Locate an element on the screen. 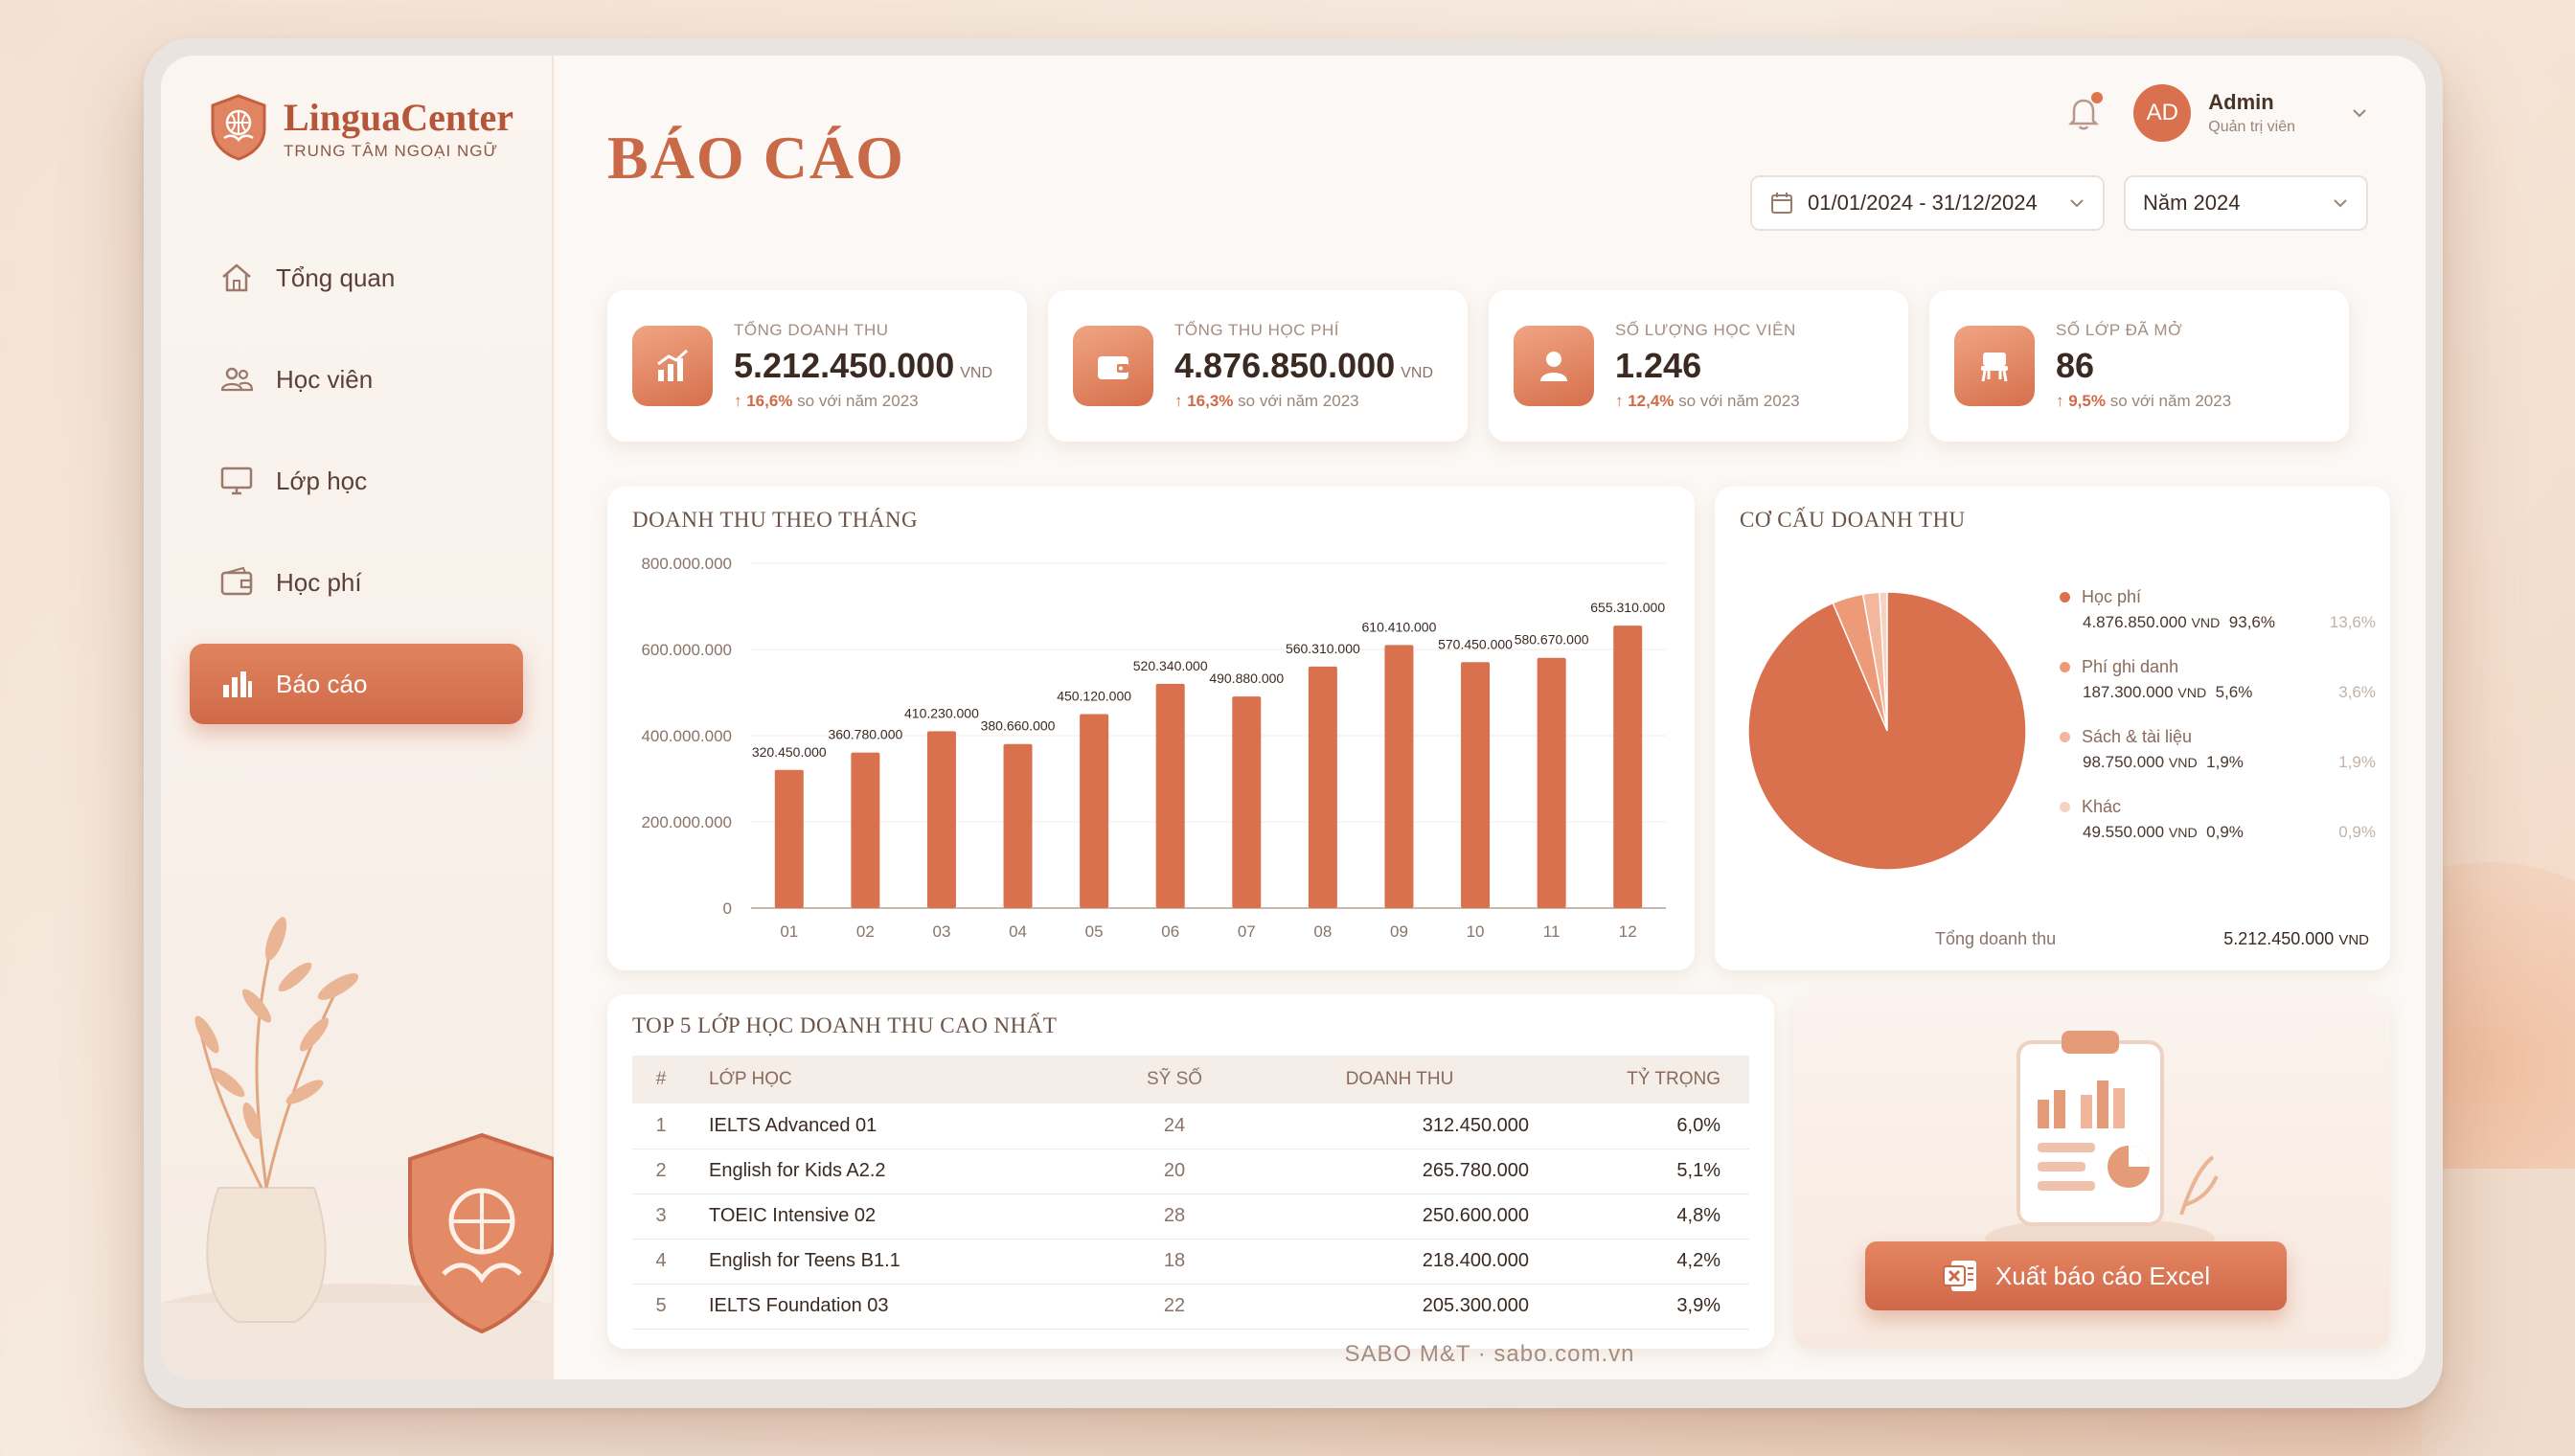  bar-value-label: 520.340.000 is located at coordinates (1170, 665).